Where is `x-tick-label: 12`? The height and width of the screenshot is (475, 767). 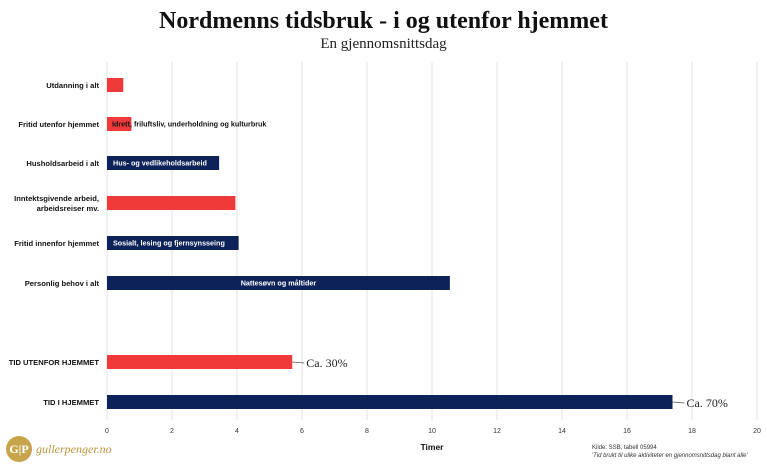 x-tick-label: 12 is located at coordinates (497, 431).